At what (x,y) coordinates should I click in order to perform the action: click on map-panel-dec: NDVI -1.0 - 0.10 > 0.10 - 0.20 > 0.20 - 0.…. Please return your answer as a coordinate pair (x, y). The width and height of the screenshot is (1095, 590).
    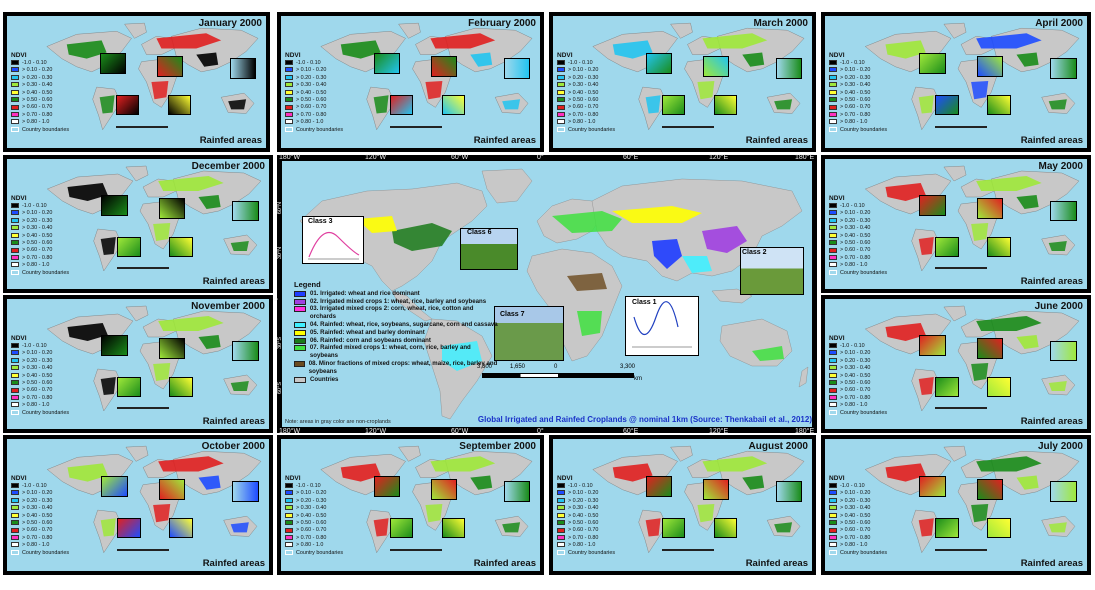
    Looking at the image, I should click on (138, 224).